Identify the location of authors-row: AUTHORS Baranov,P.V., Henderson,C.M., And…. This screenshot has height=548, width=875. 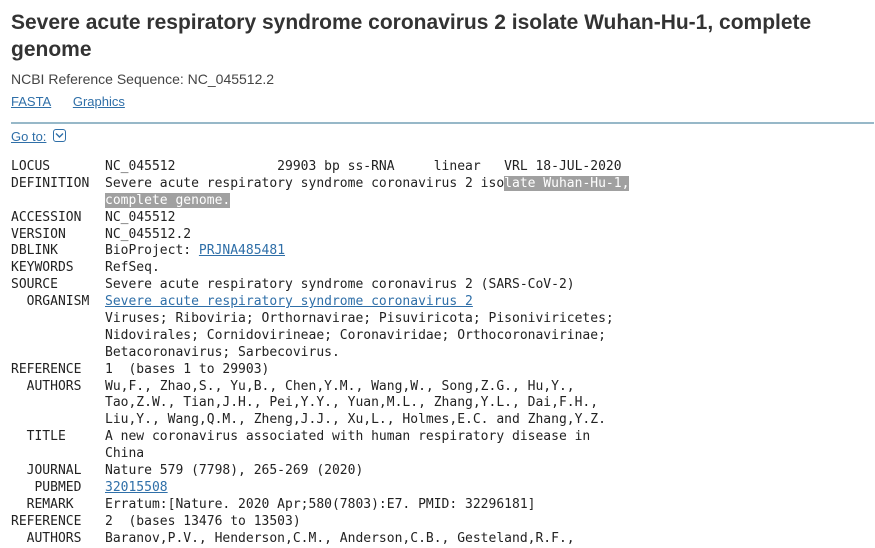
(320, 539).